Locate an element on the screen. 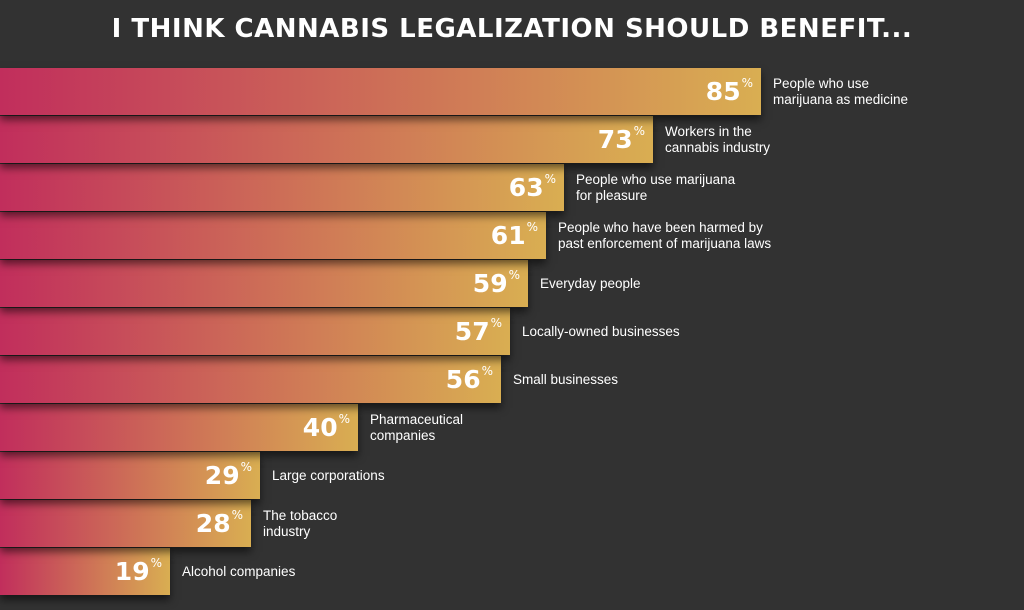 The width and height of the screenshot is (1024, 610). data-label: 61% is located at coordinates (514, 235).